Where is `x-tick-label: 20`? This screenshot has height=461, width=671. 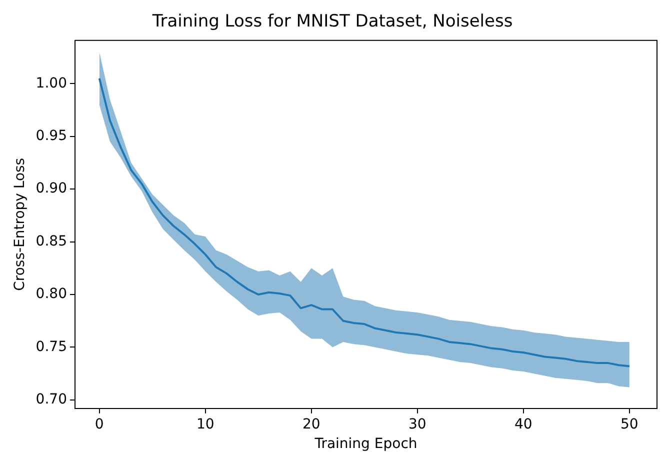 x-tick-label: 20 is located at coordinates (311, 424).